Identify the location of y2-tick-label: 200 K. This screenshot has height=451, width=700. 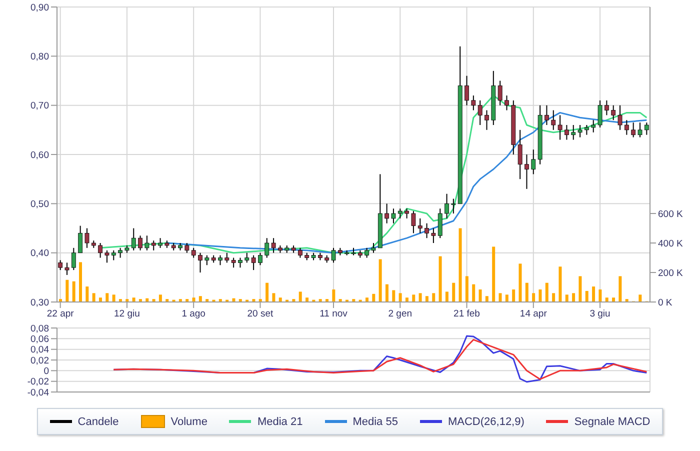
(671, 273).